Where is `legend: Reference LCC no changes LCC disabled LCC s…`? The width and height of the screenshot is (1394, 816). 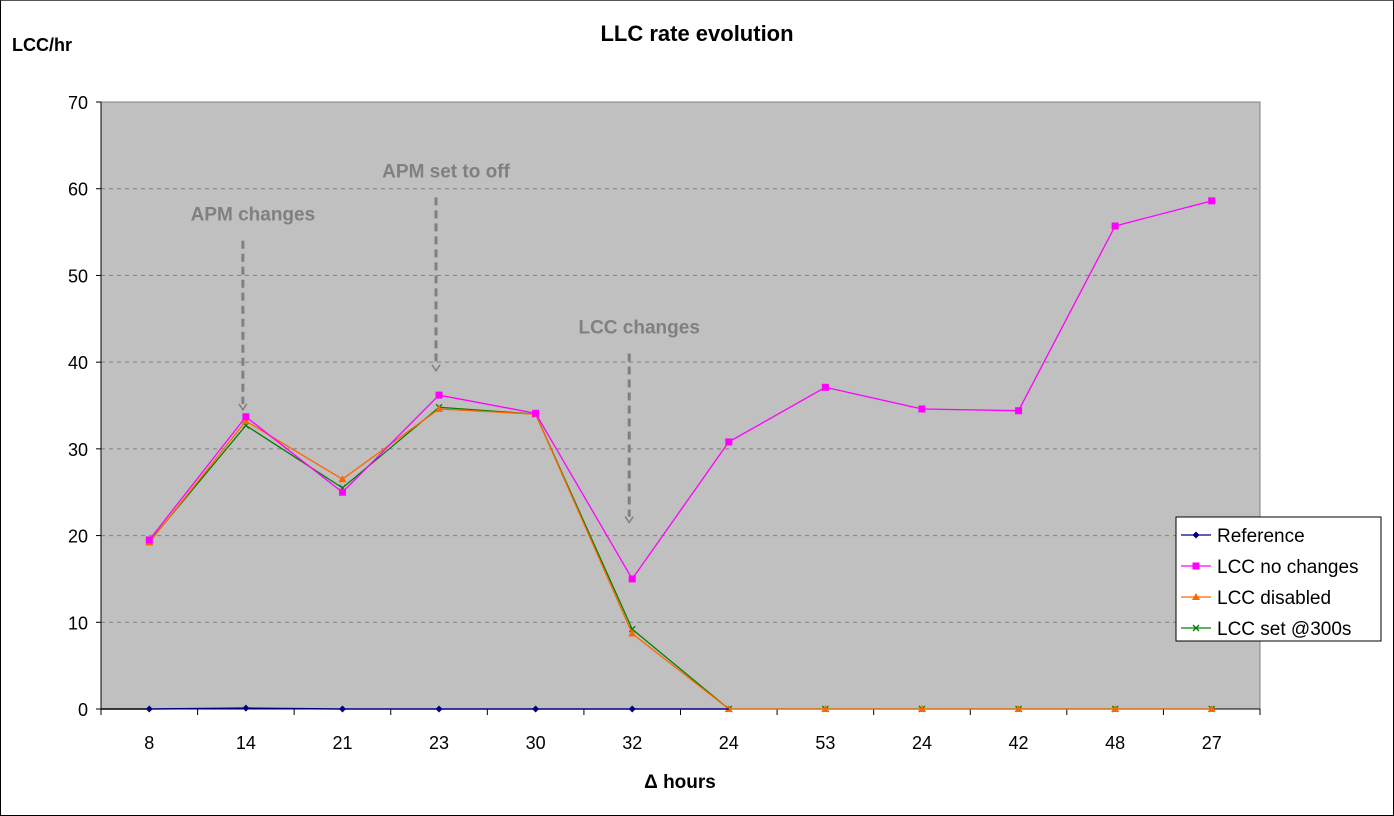
legend: Reference LCC no changes LCC disabled LCC s… is located at coordinates (1278, 579).